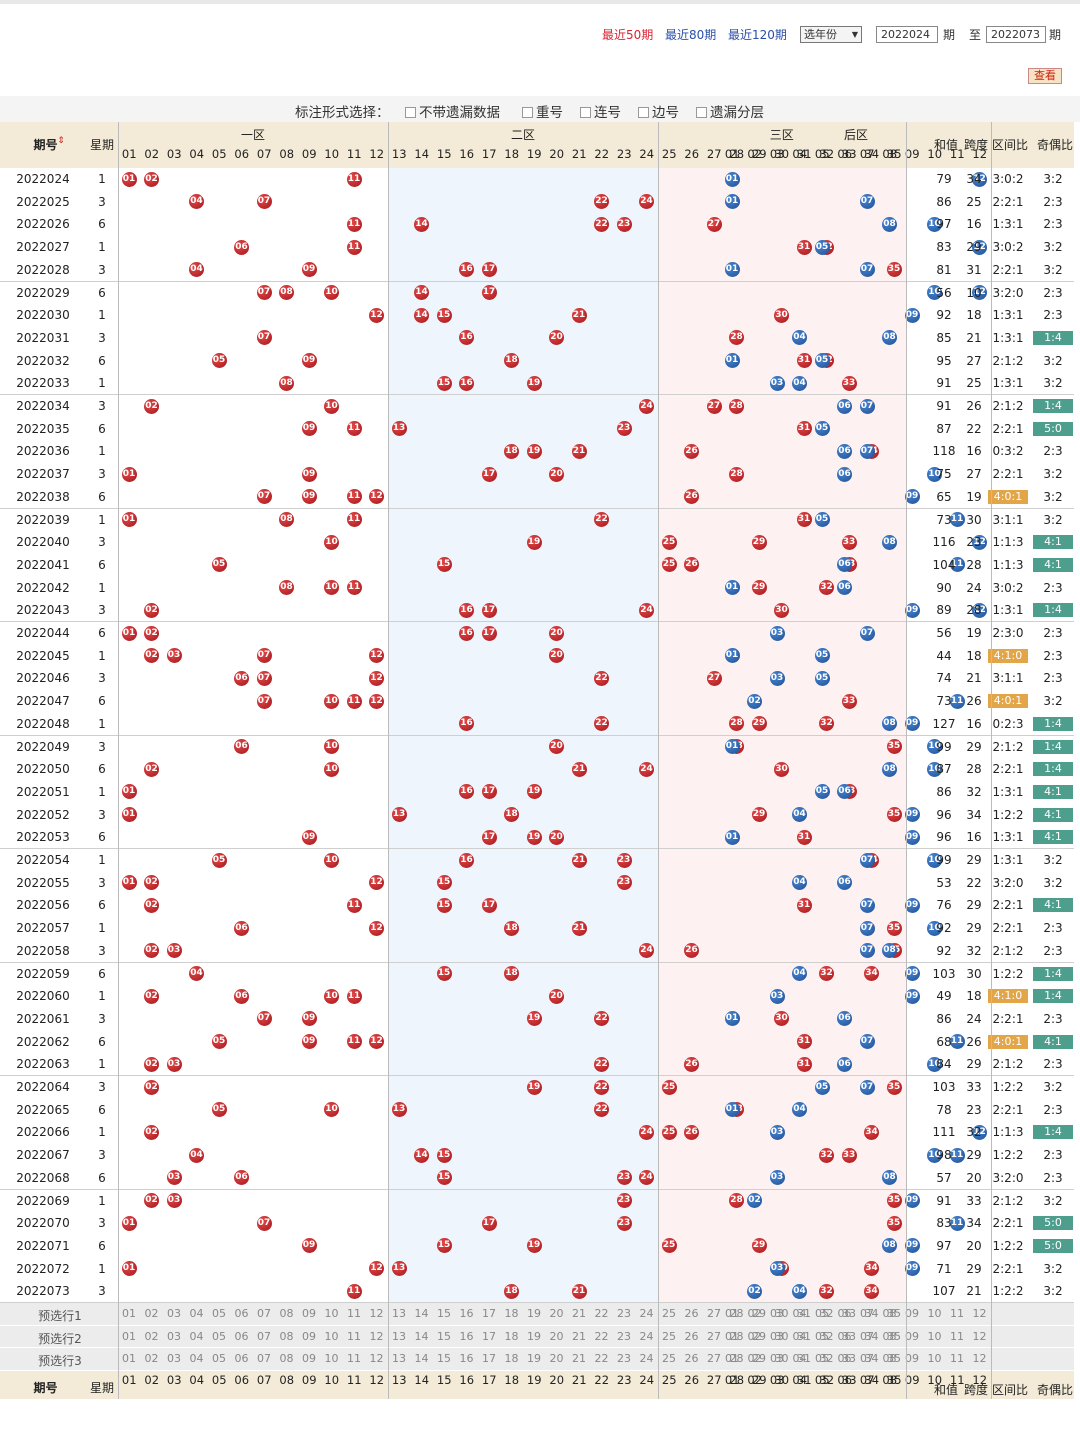 The height and width of the screenshot is (1440, 1080). I want to click on preselect-front-num: 14, so click(421, 1359).